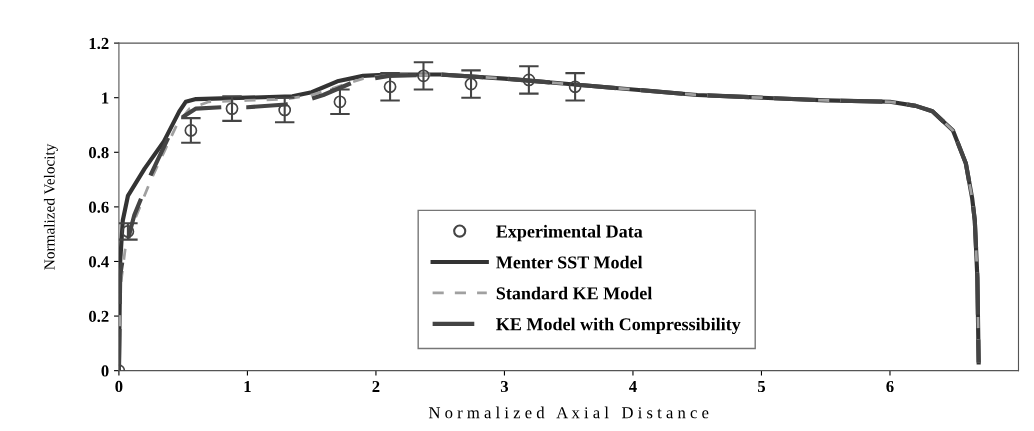 This screenshot has width=1034, height=431. Describe the element at coordinates (105, 98) in the screenshot. I see `y-tick-label: 1` at that location.